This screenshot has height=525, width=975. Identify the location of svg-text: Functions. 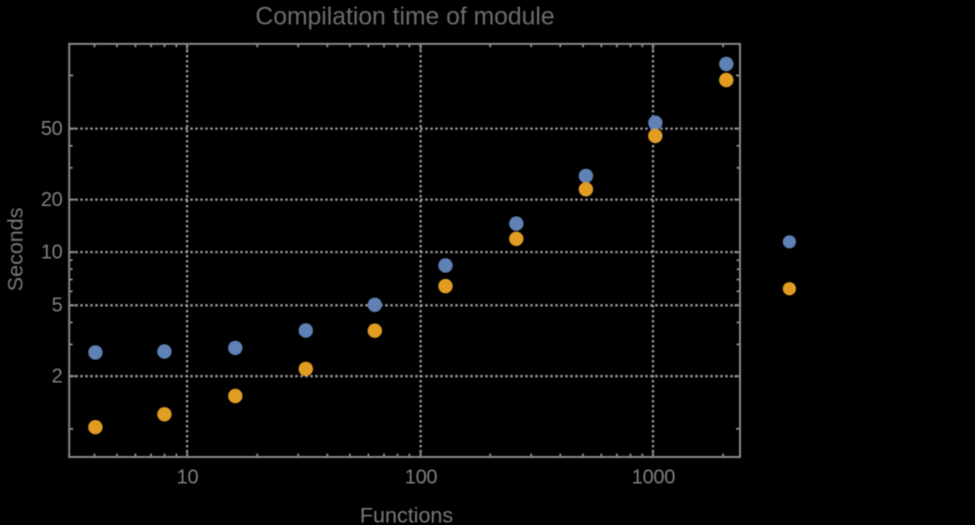
(406, 514).